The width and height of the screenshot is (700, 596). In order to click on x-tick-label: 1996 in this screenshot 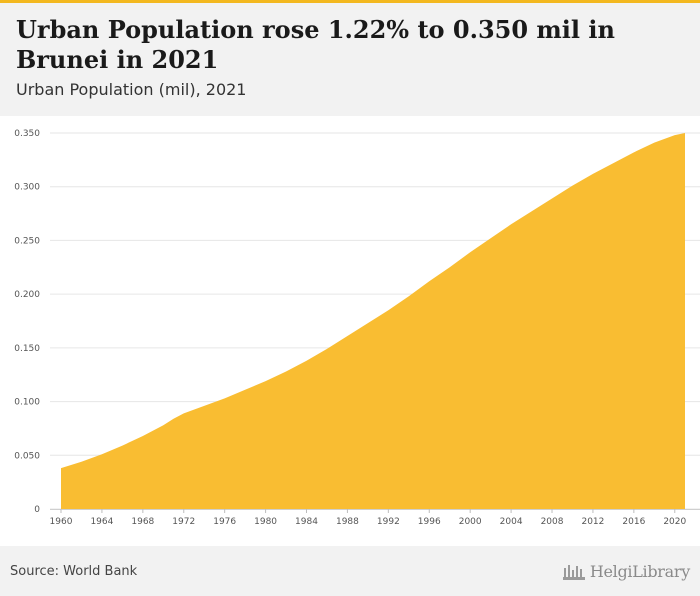, I will do `click(429, 522)`.